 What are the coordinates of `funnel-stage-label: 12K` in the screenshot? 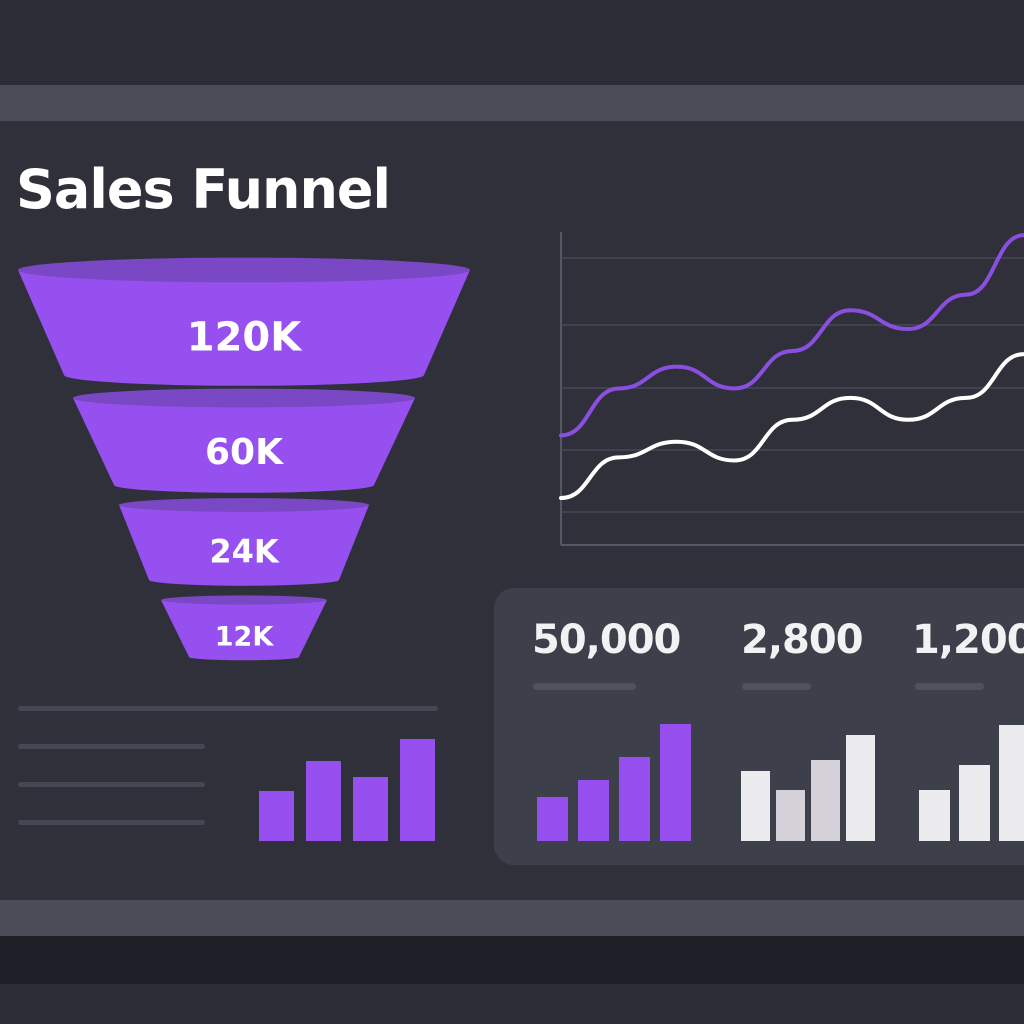 It's located at (245, 637).